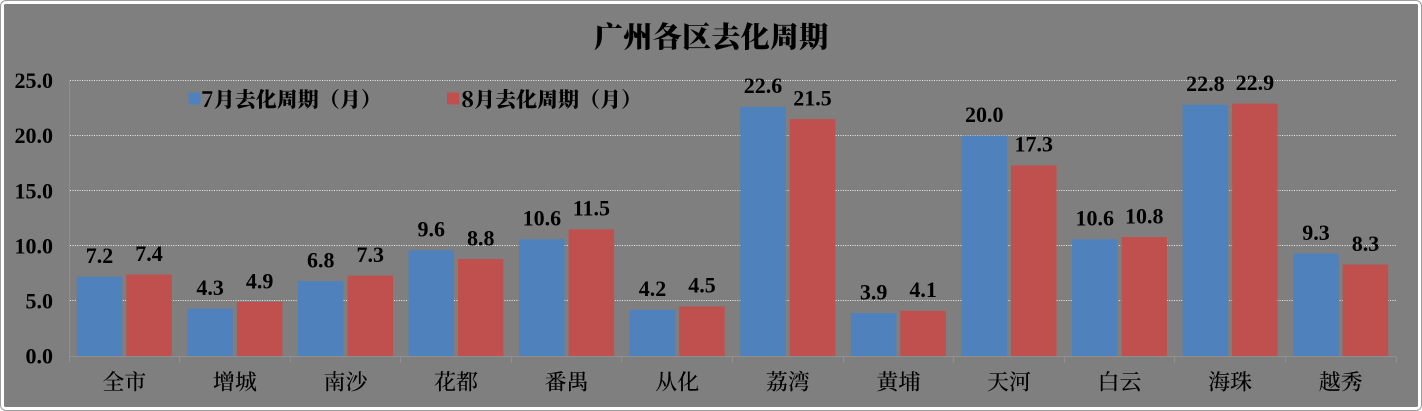 This screenshot has width=1422, height=411. I want to click on svg-text: 0.0, so click(40, 356).